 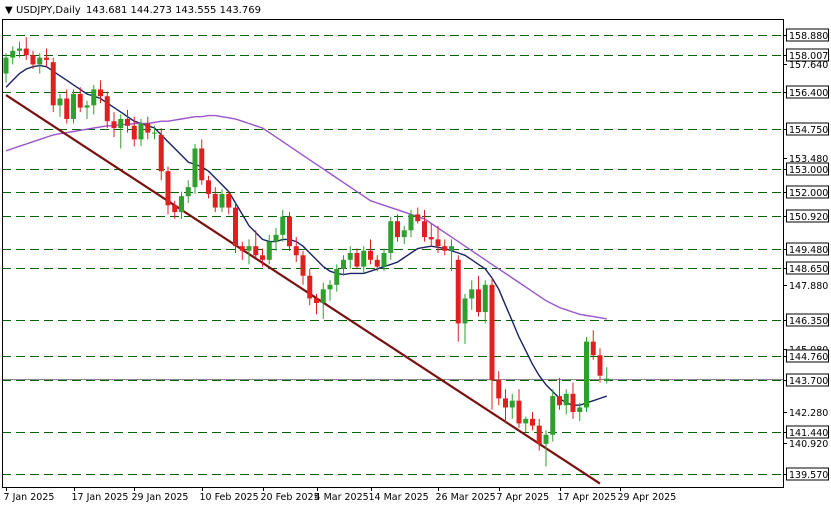 What do you see at coordinates (160, 497) in the screenshot?
I see `time-tick-label: 29 Jan 2025` at bounding box center [160, 497].